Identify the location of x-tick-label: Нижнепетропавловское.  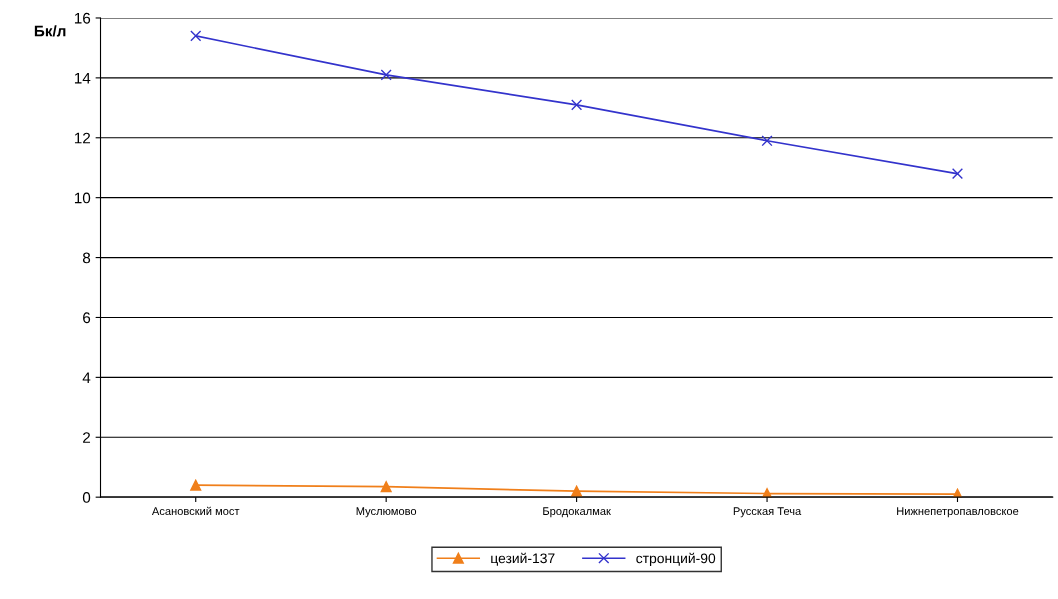
(958, 512).